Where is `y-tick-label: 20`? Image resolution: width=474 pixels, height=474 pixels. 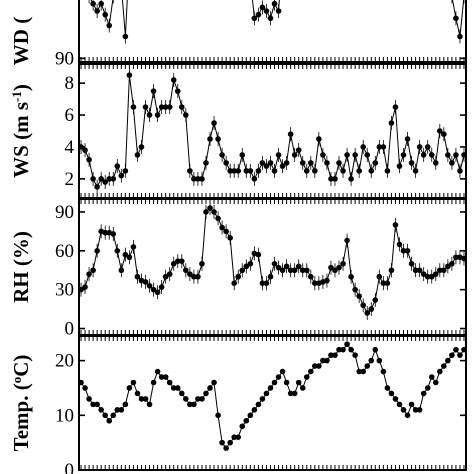 y-tick-label: 20 is located at coordinates (64, 361).